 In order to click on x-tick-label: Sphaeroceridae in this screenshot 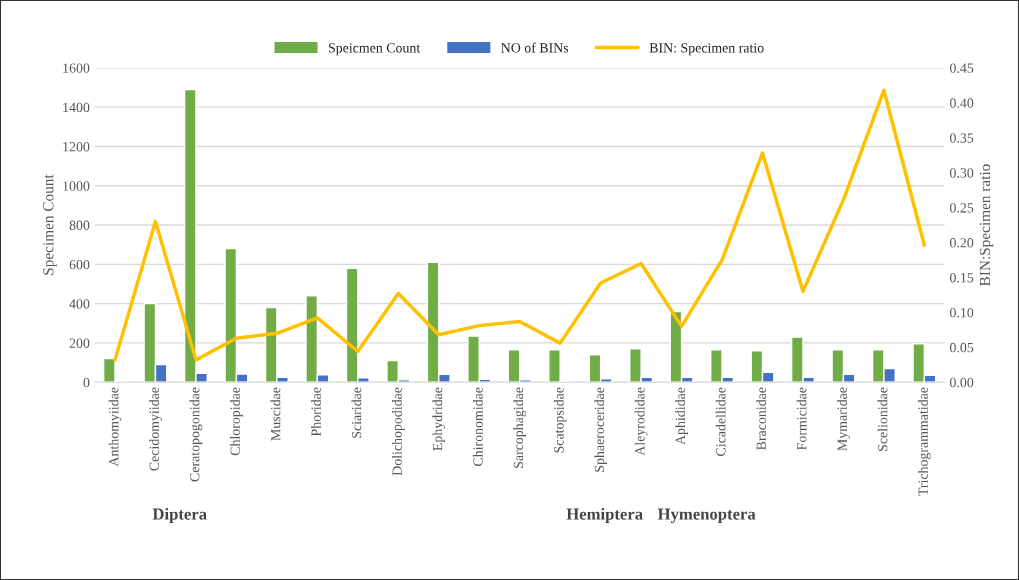, I will do `click(600, 429)`.